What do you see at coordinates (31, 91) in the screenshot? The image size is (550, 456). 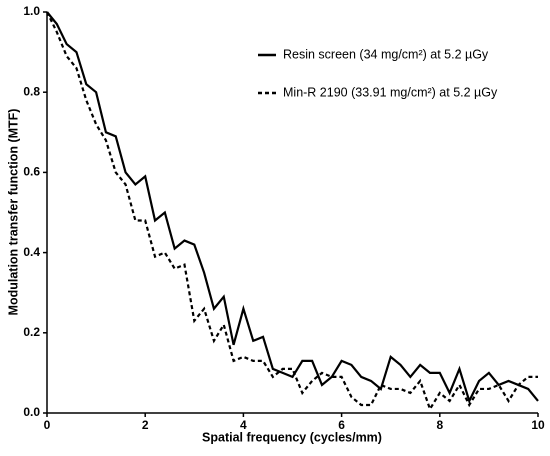 I see `y-tick-label: 0.8` at bounding box center [31, 91].